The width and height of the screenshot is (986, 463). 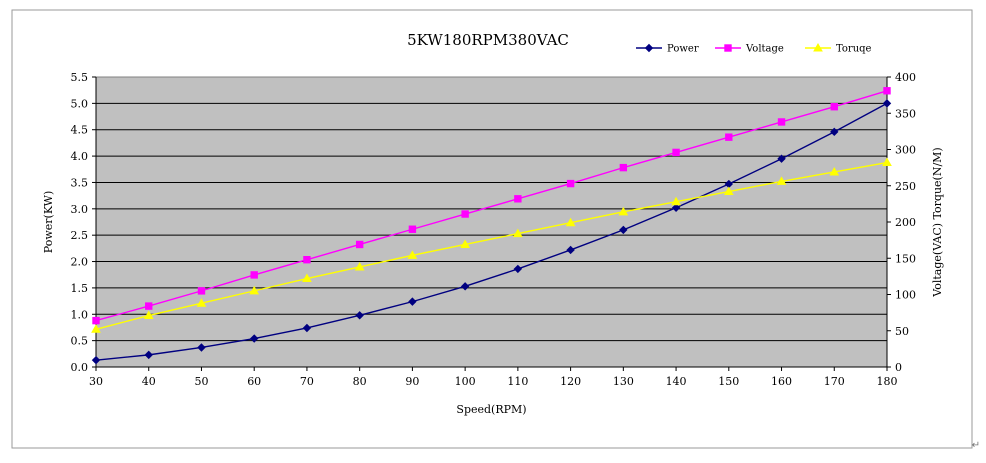 I want to click on left-axis-tick-label: 5.5, so click(x=80, y=77).